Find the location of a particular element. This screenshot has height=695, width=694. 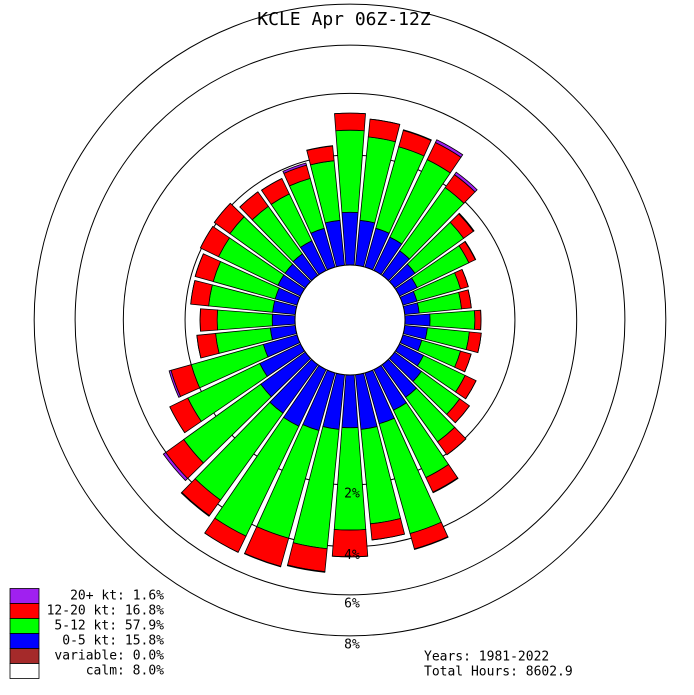

ring-label: 8% is located at coordinates (352, 644).